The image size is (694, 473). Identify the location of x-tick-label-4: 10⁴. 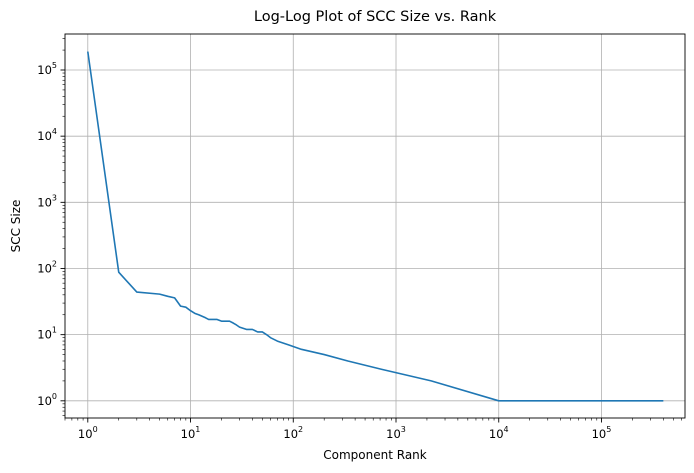
(499, 433).